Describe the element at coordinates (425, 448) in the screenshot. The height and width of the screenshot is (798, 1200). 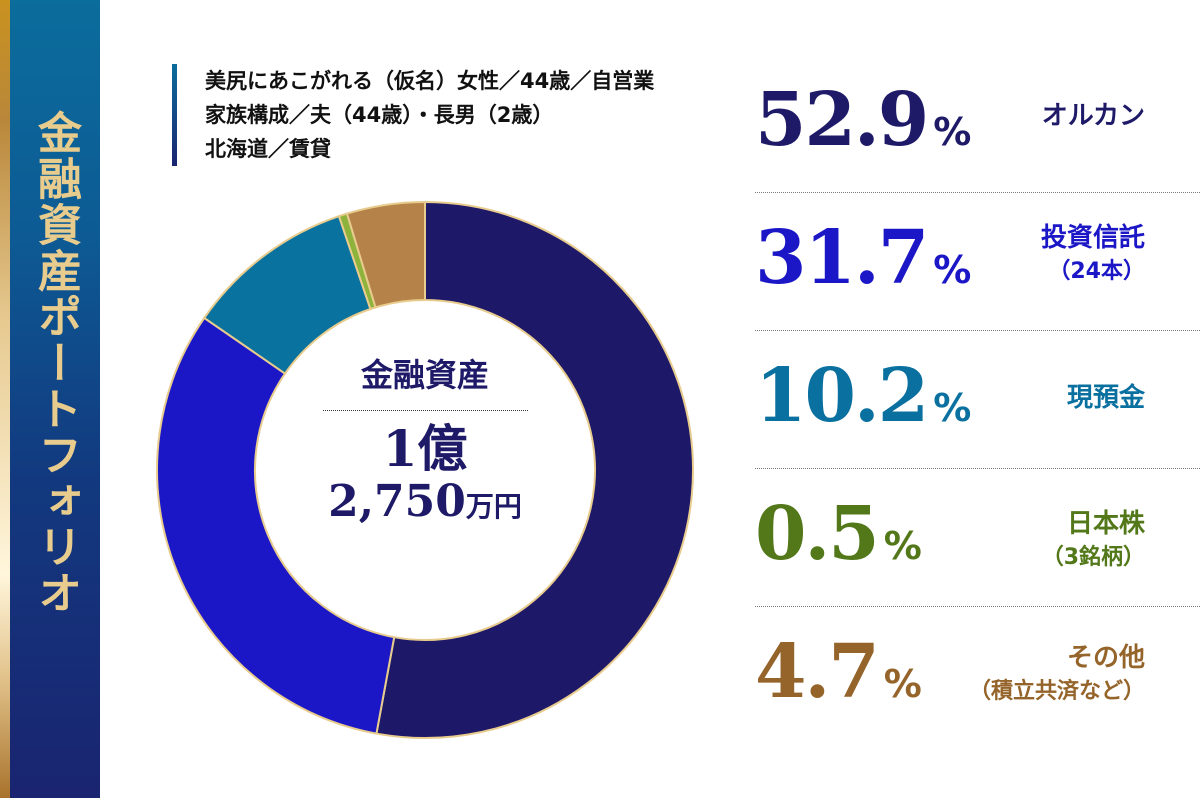
I see `center-value-oku: 1億` at that location.